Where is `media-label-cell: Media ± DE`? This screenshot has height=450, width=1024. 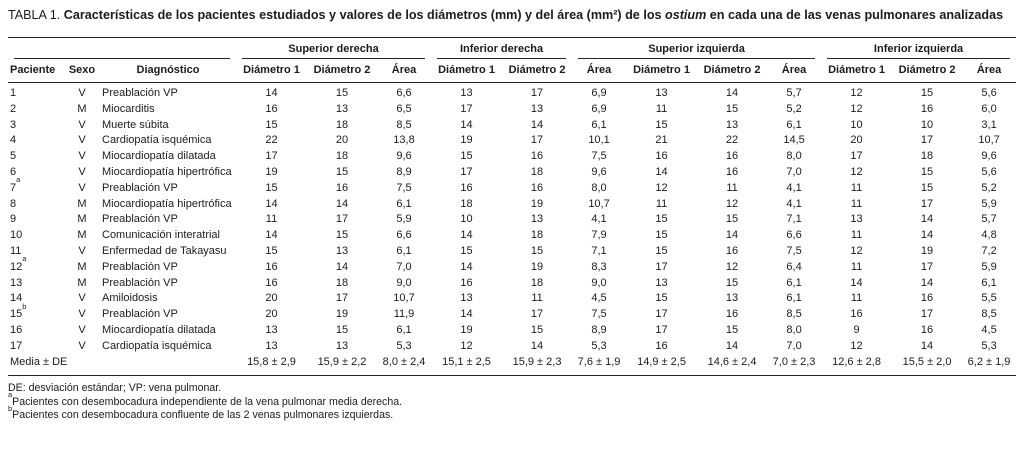
media-label-cell: Media ± DE is located at coordinates (122, 366).